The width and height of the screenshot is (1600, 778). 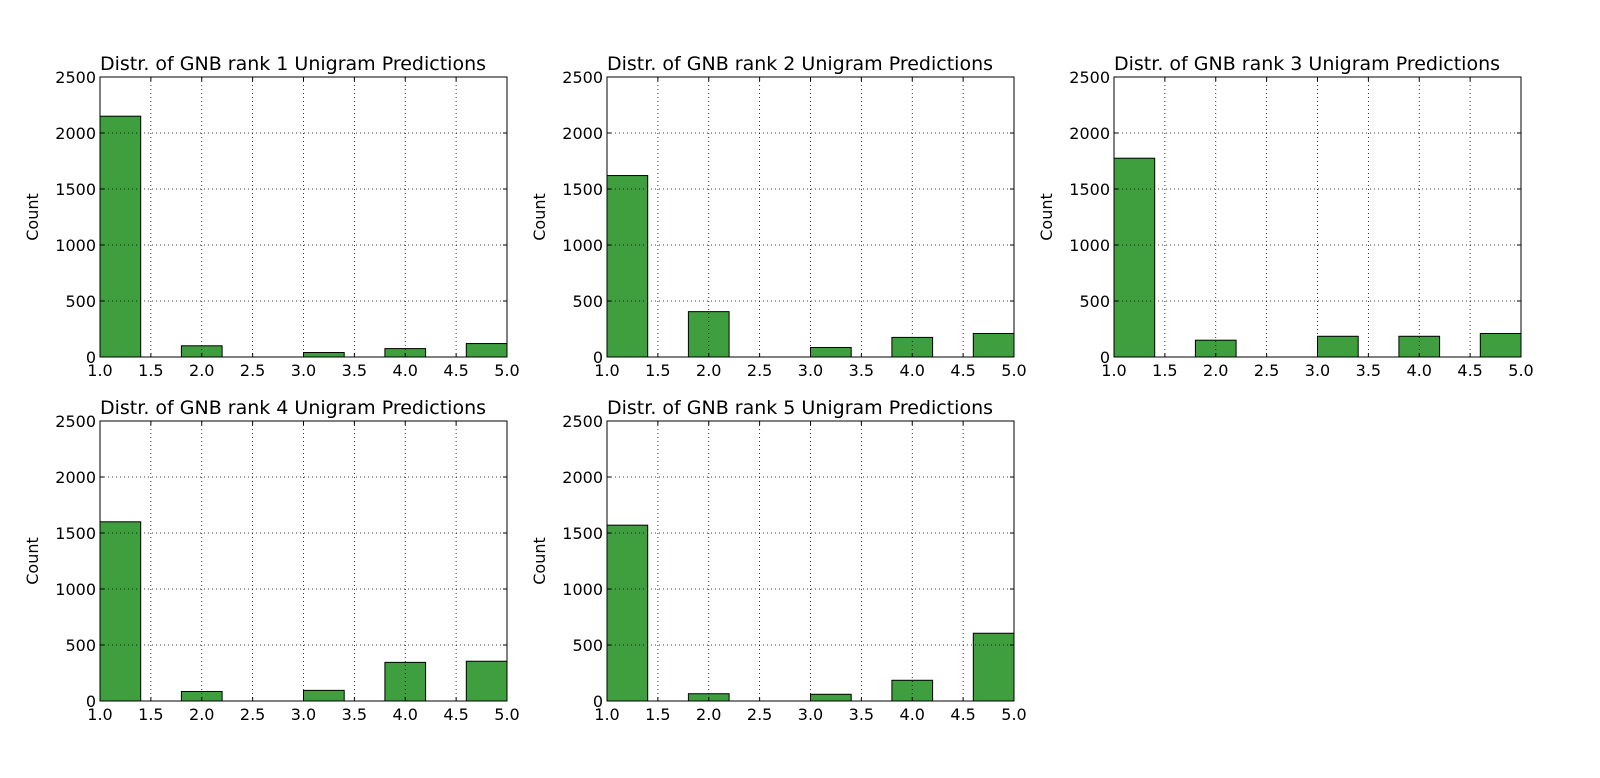 What do you see at coordinates (800, 408) in the screenshot?
I see `chart-title: Distr. of GNB rank 5 Unigram Predictions` at bounding box center [800, 408].